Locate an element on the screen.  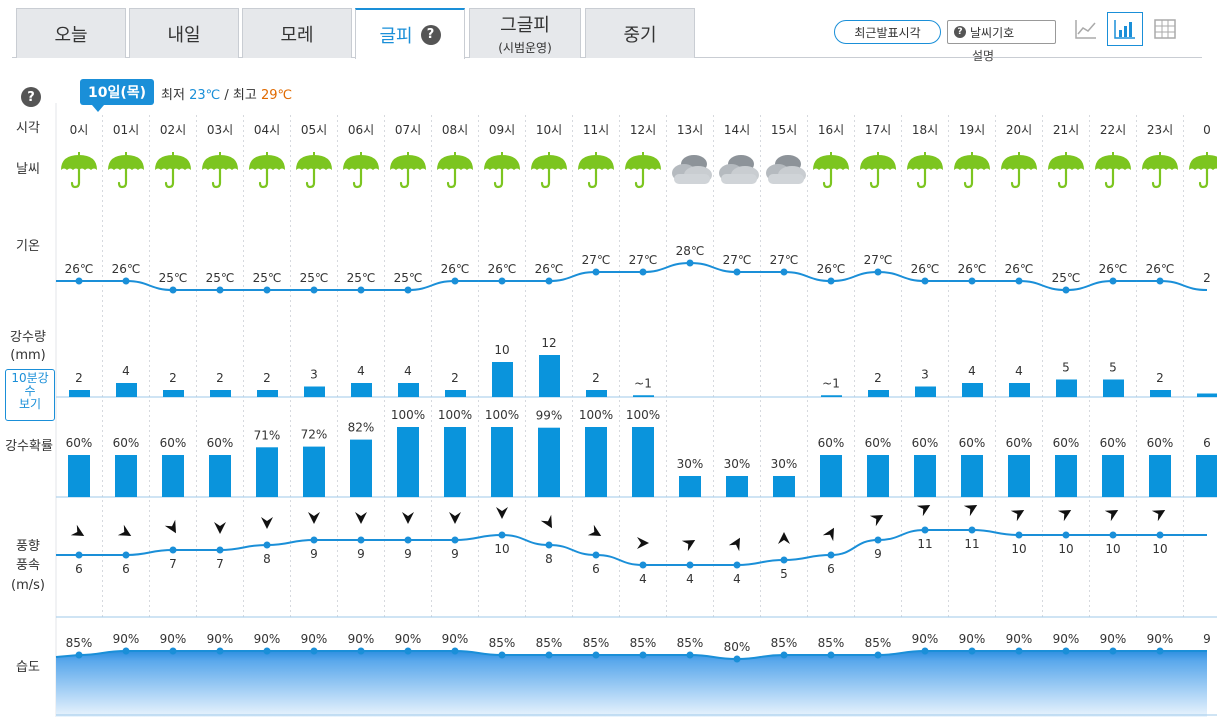
temperature-label: 28℃ is located at coordinates (690, 251).